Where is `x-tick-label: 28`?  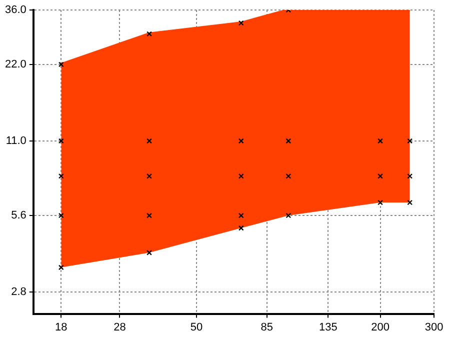
x-tick-label: 28 is located at coordinates (120, 327).